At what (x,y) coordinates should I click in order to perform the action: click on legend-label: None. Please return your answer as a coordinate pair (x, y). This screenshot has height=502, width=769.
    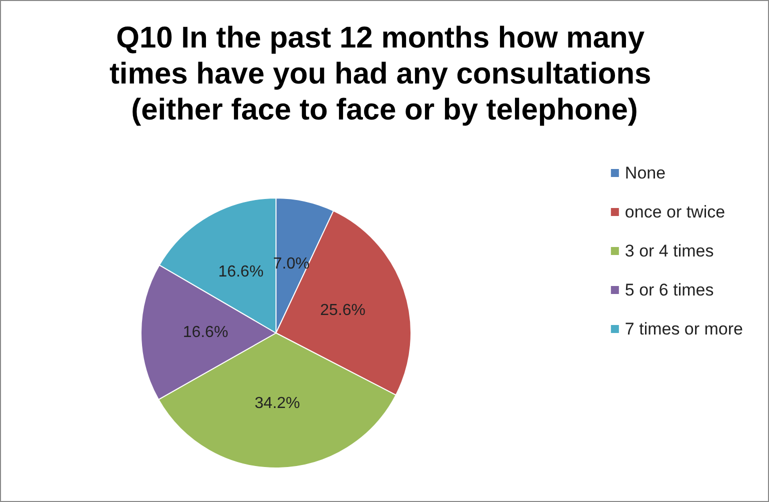
    Looking at the image, I should click on (645, 173).